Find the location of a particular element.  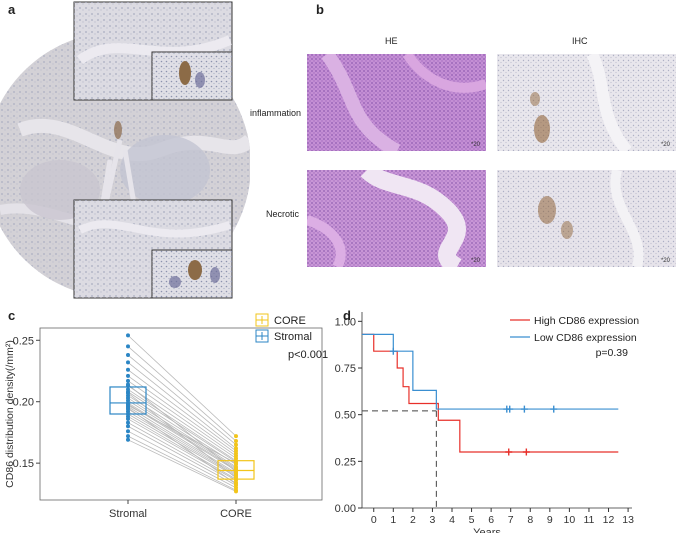

ihc-image-necrotic: *20 is located at coordinates (586, 218).